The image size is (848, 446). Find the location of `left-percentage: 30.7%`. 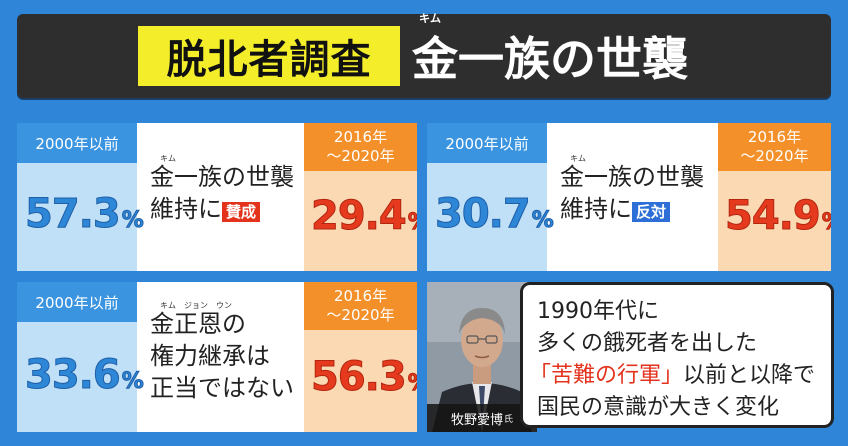

left-percentage: 30.7% is located at coordinates (495, 214).